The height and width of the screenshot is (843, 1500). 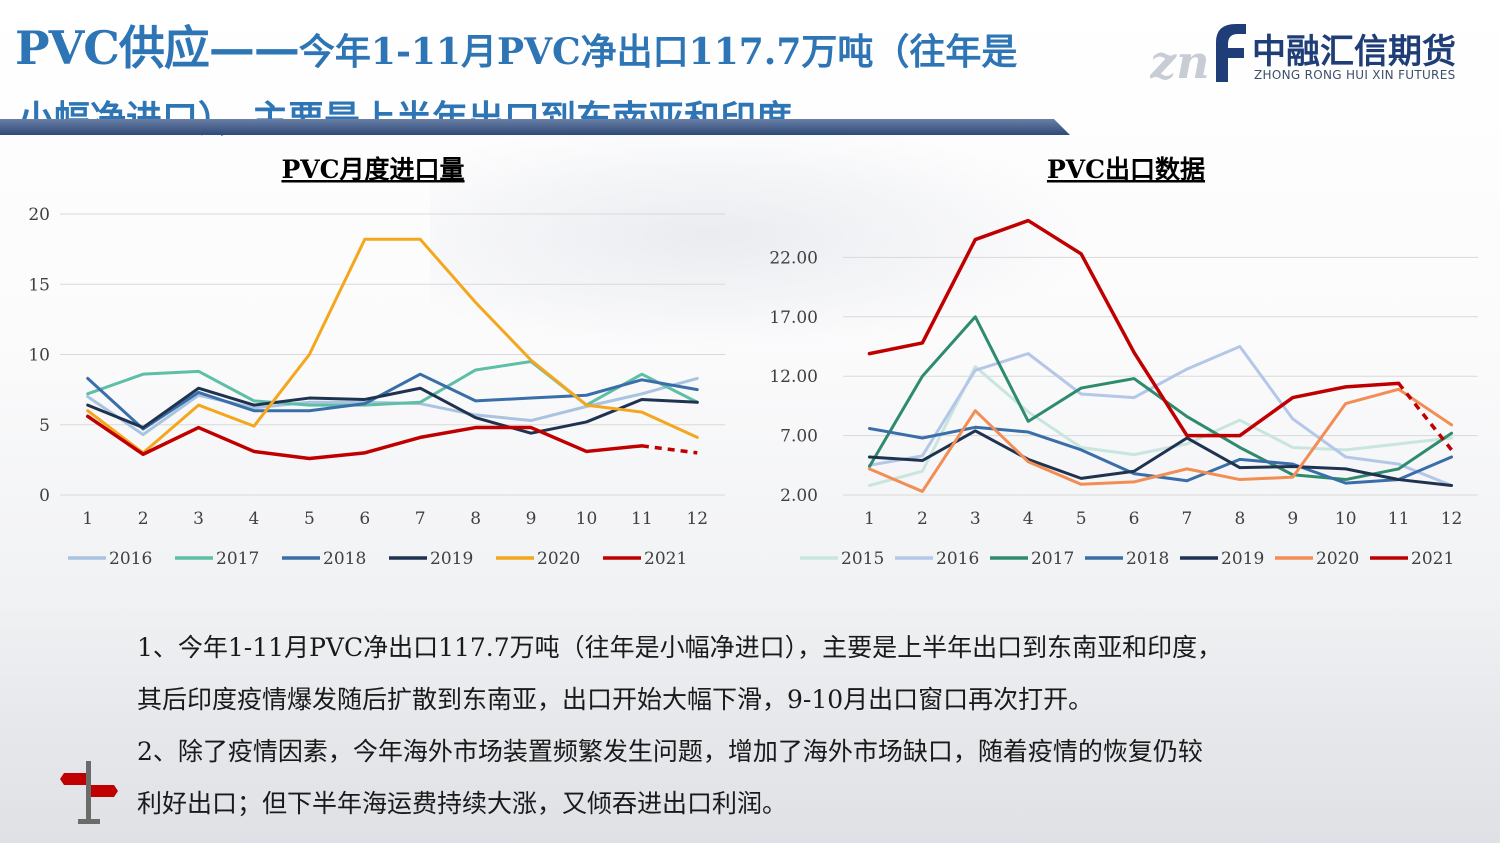 What do you see at coordinates (462, 803) in the screenshot?
I see `note-2-line-2: 利好出口；但下半年海运费持续大涨，又倾吞进出口利润。` at bounding box center [462, 803].